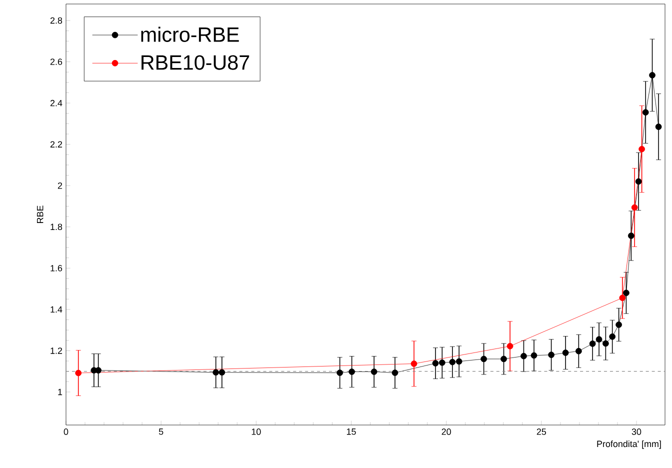 This screenshot has width=672, height=468. What do you see at coordinates (190, 34) in the screenshot?
I see `legend-label: micro-RBE` at bounding box center [190, 34].